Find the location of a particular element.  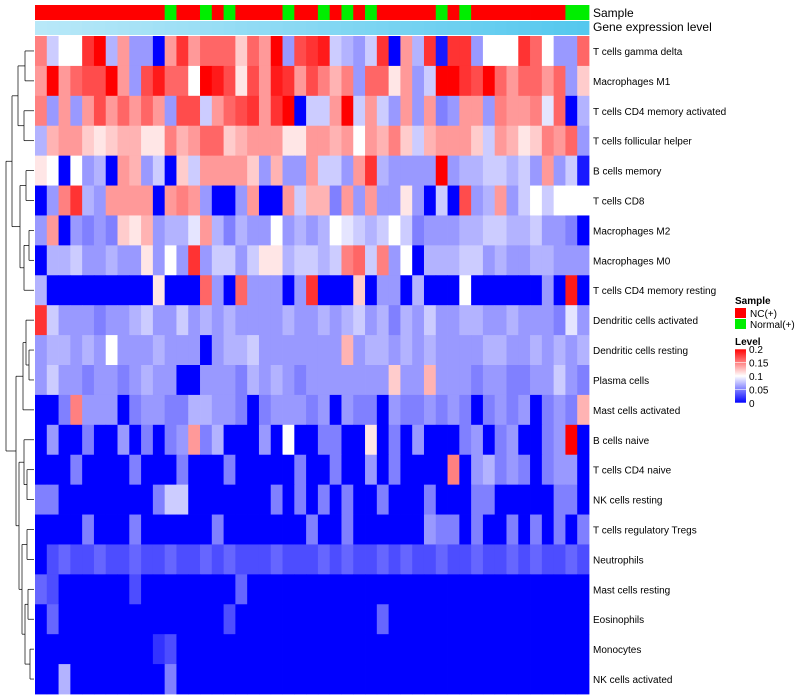

row-label: Neutrophils is located at coordinates (618, 560).